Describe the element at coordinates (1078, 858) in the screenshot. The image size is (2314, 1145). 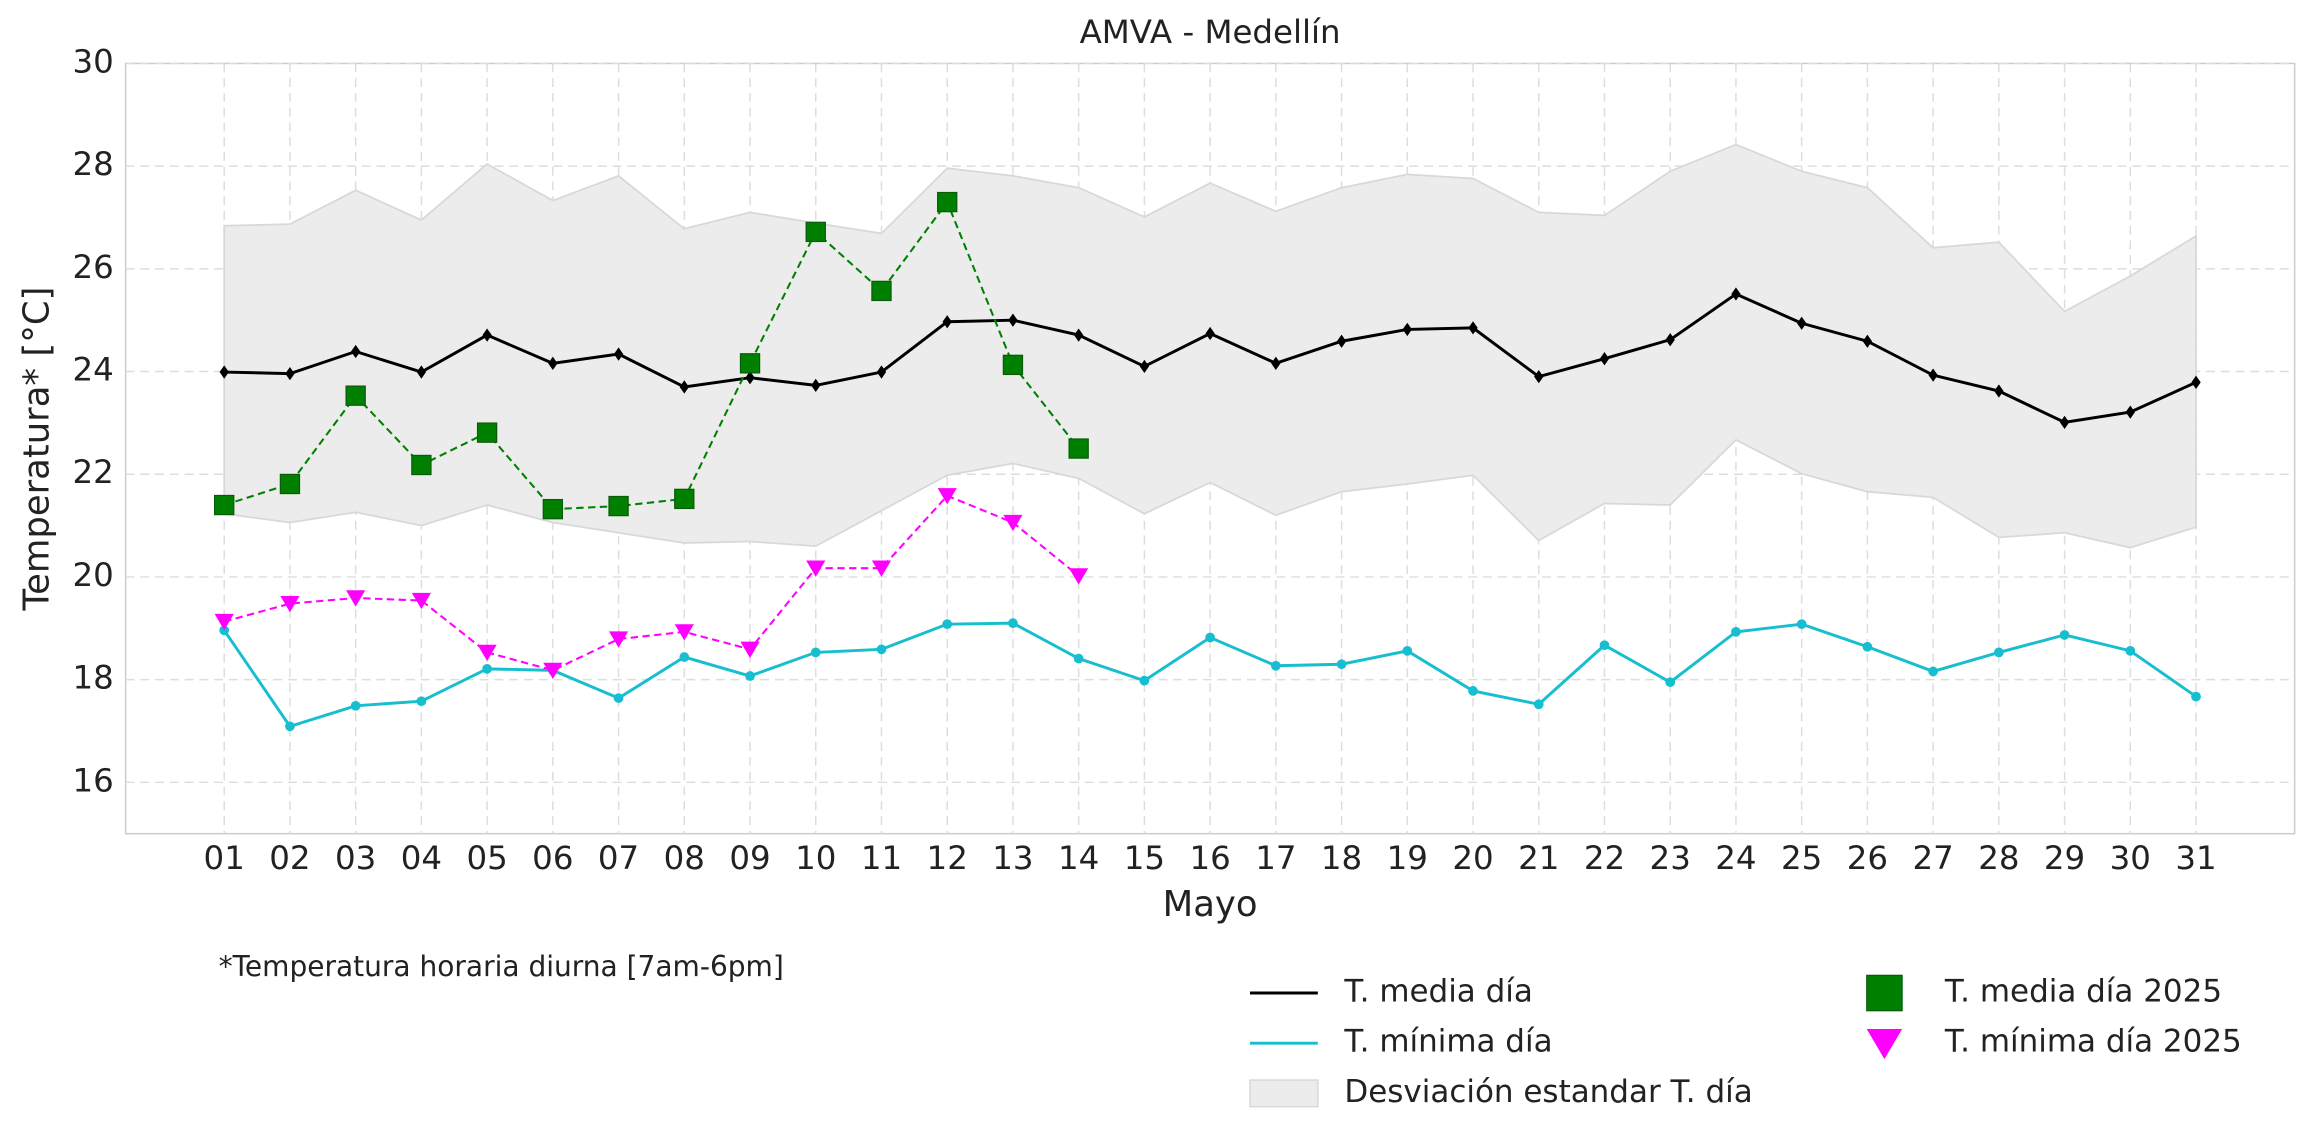
I see `x-tick-label: 14` at that location.